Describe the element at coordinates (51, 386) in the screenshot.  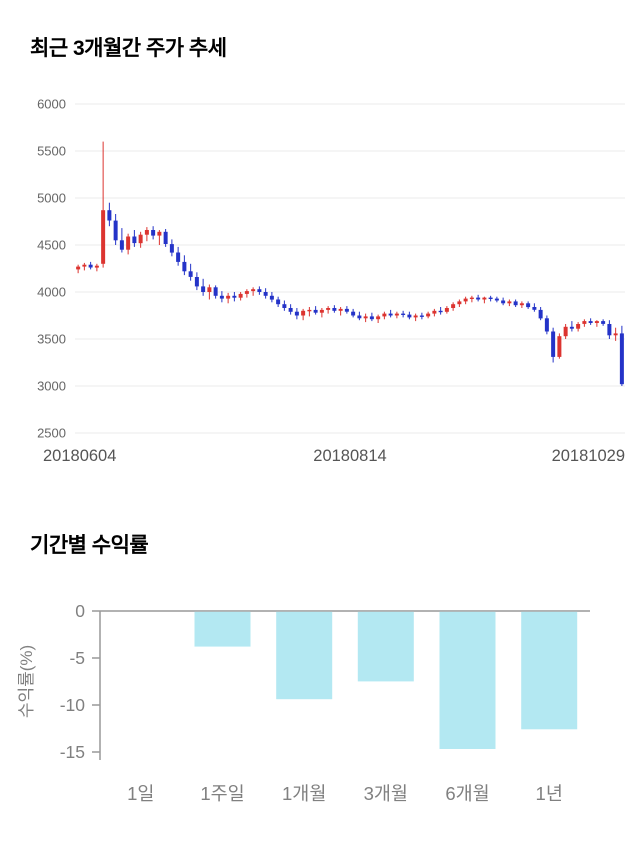
I see `price-ytick-label: 3000` at that location.